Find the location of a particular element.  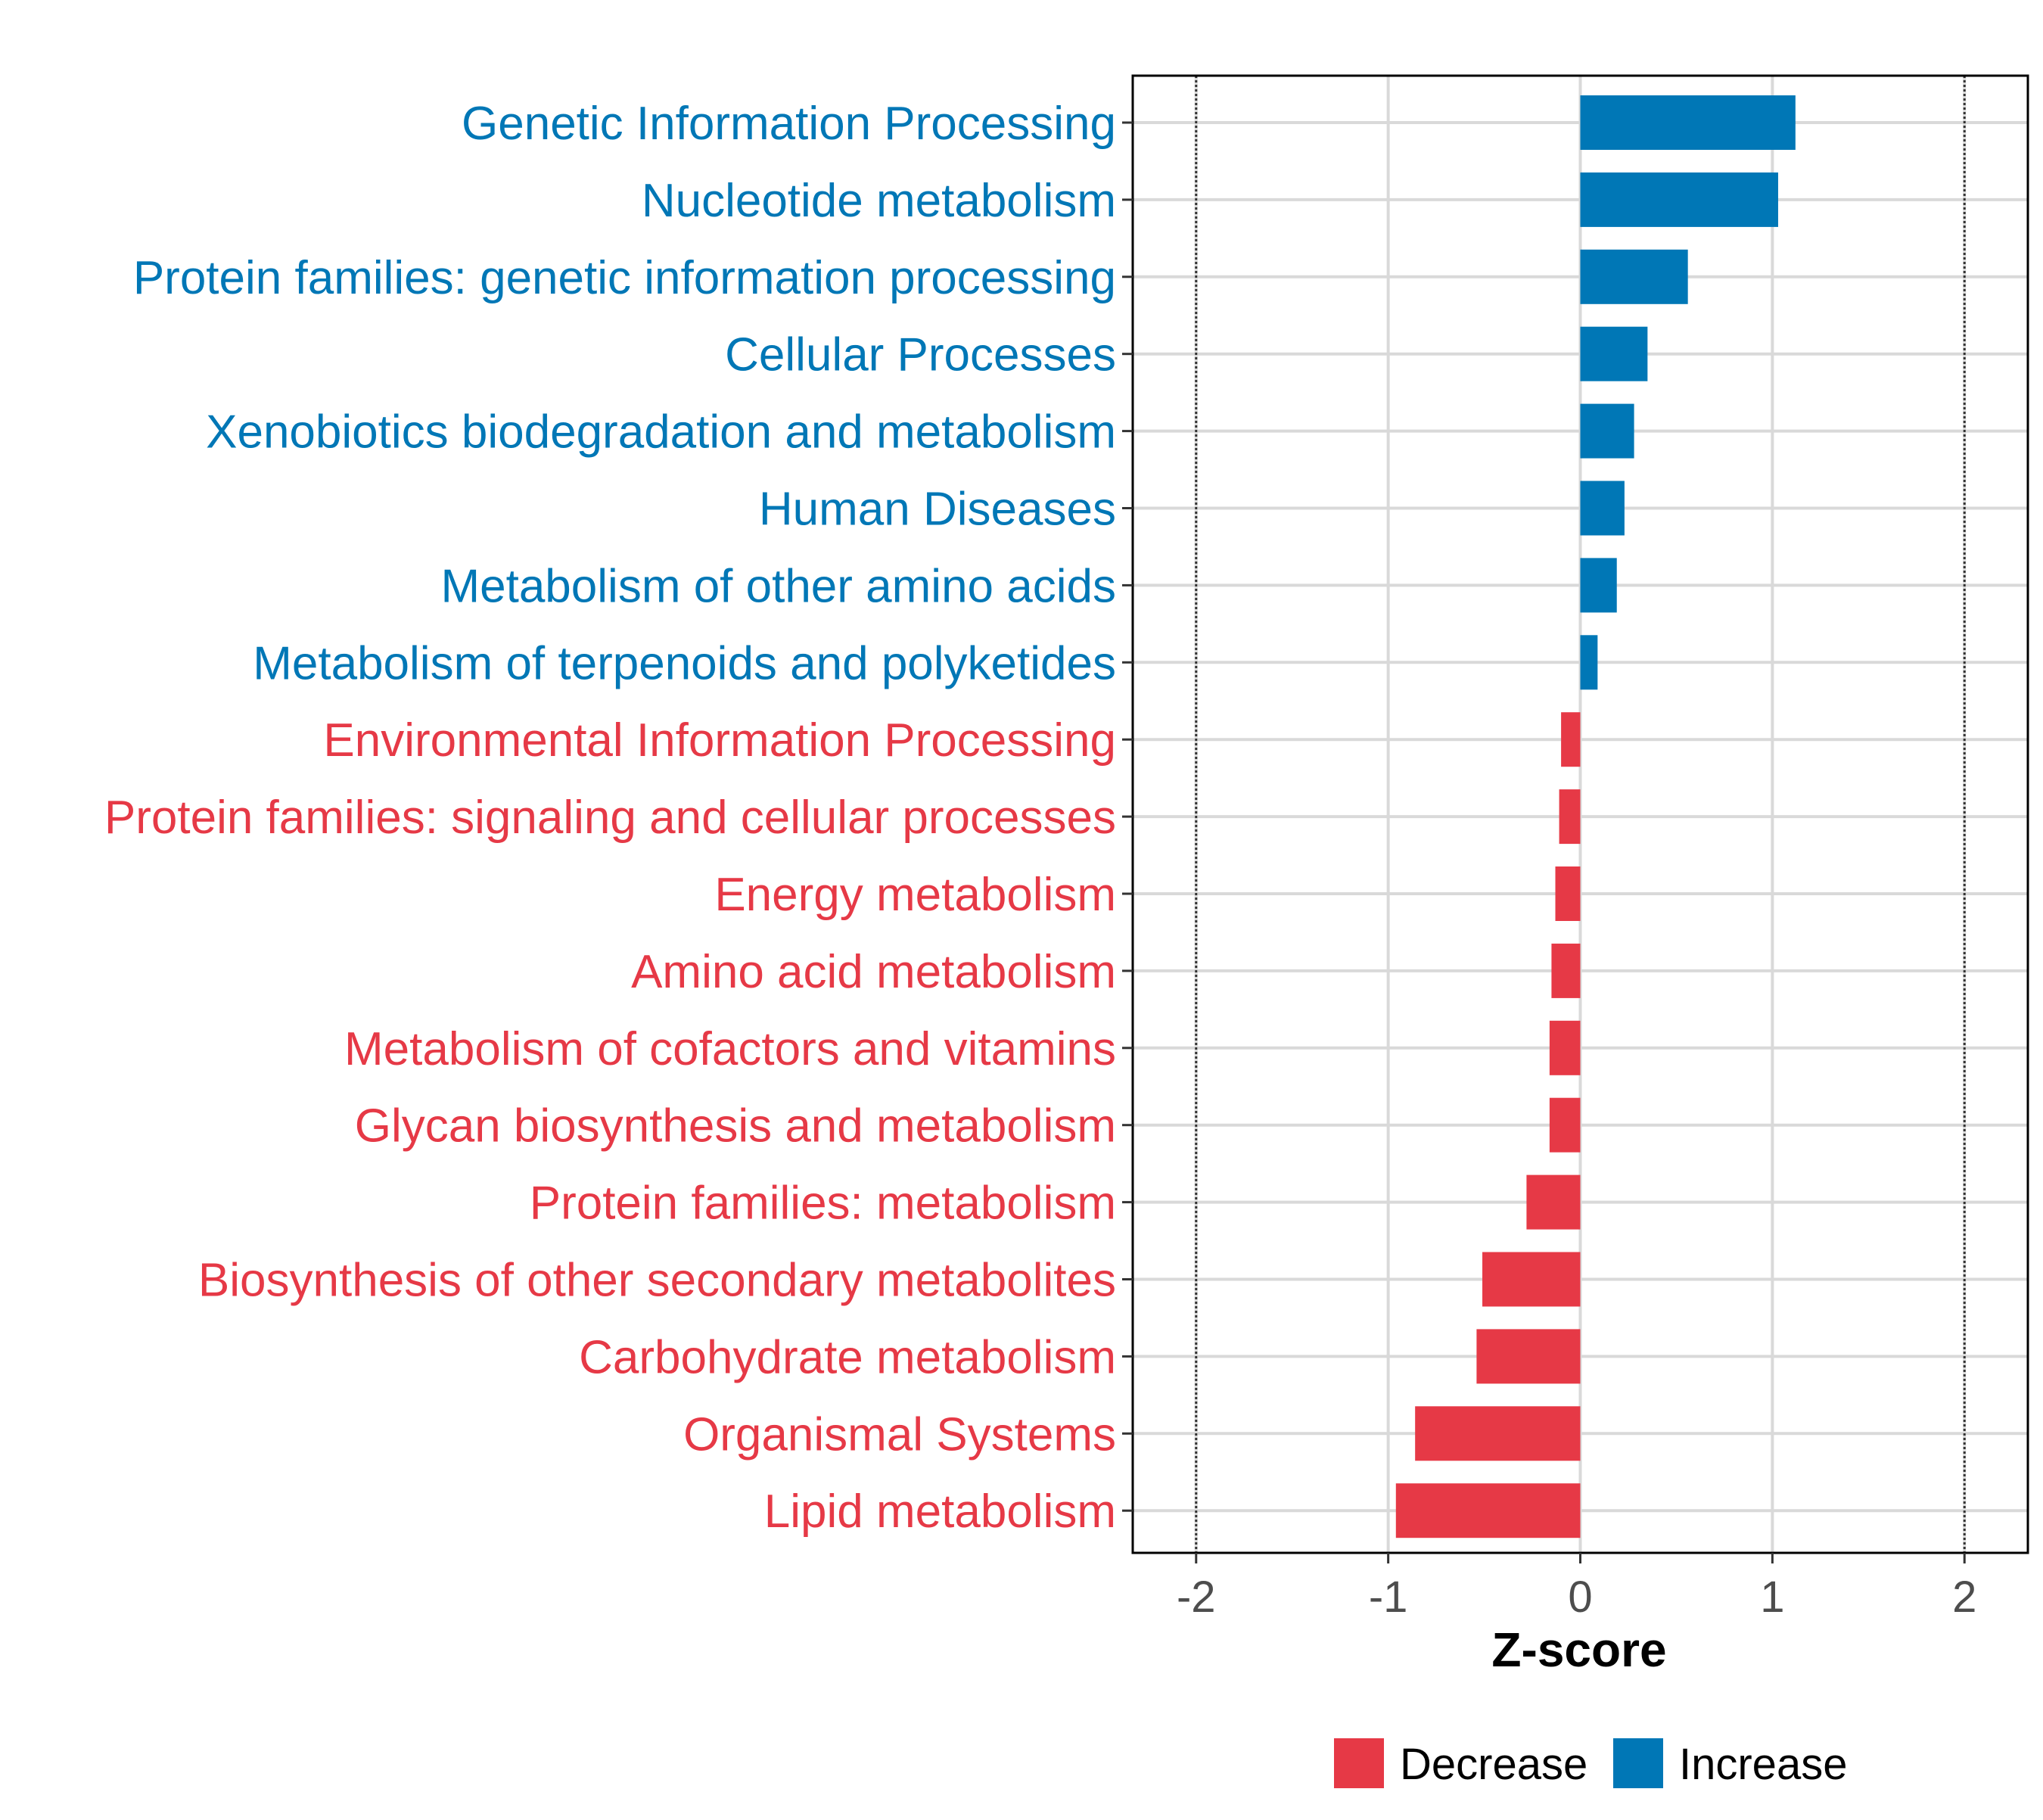

category-label: Cellular Processes is located at coordinates (921, 355).